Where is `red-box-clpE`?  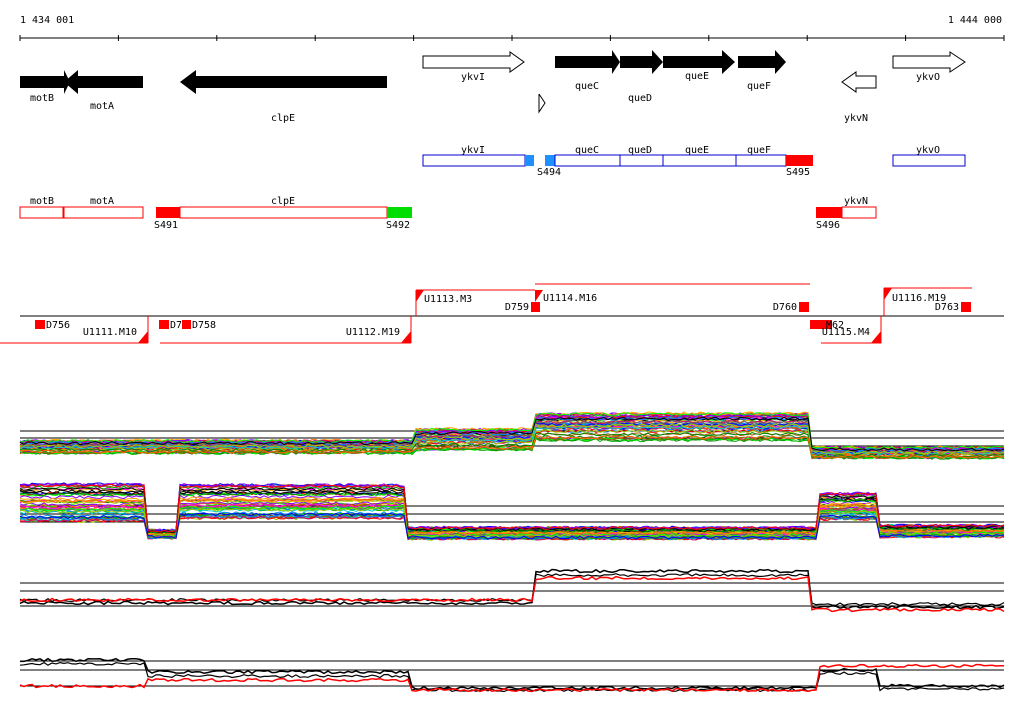
red-box-clpE is located at coordinates (283, 212).